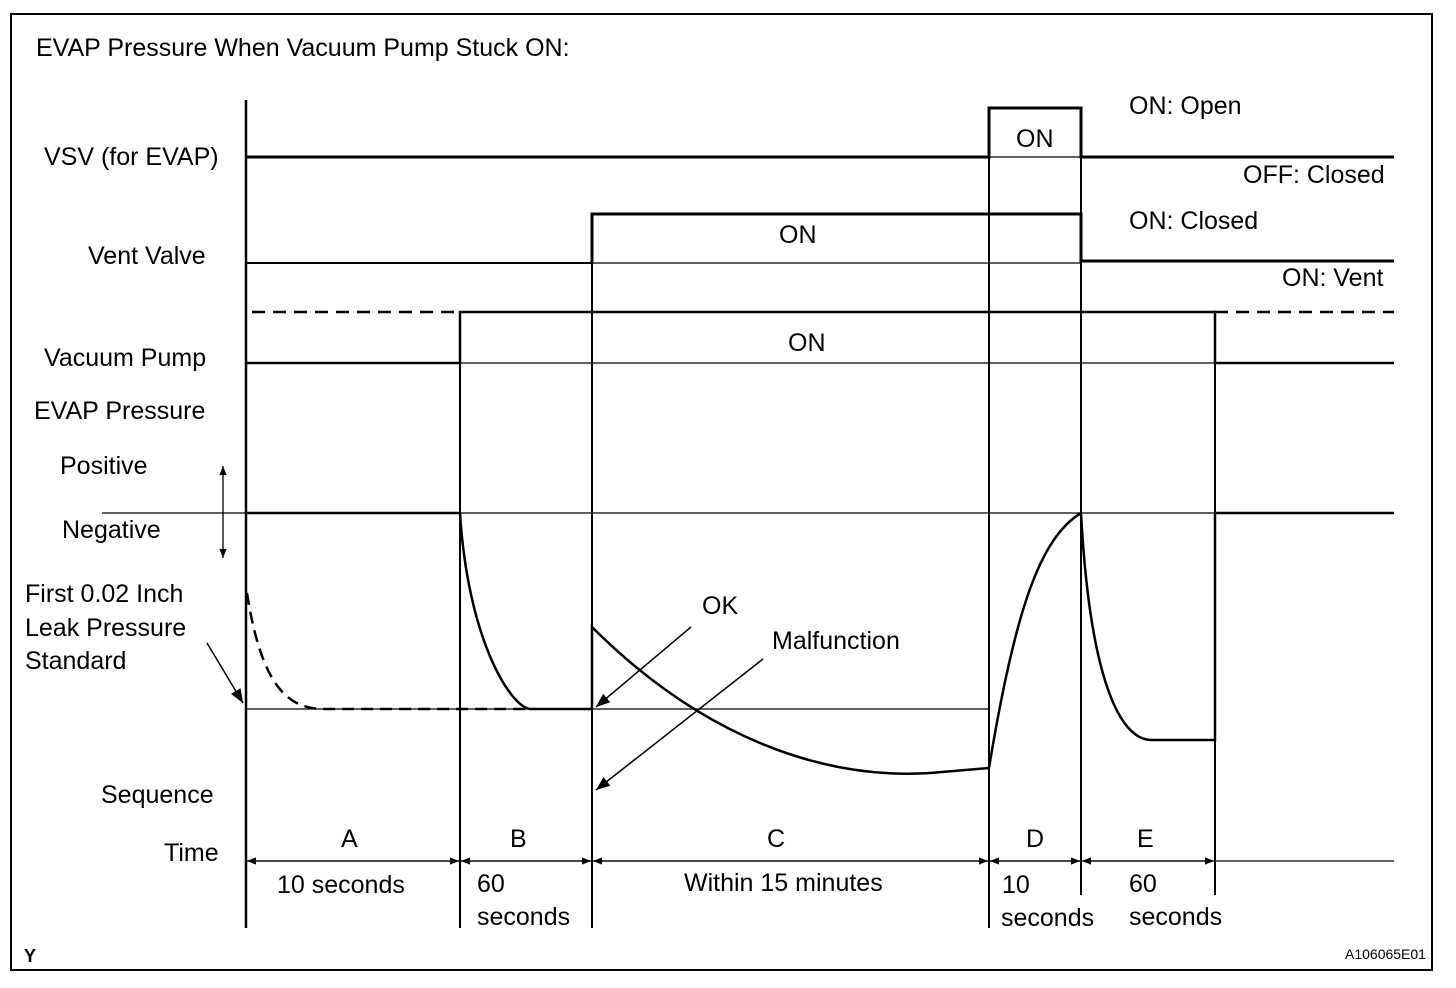  I want to click on sequence-label: Sequence, so click(157, 795).